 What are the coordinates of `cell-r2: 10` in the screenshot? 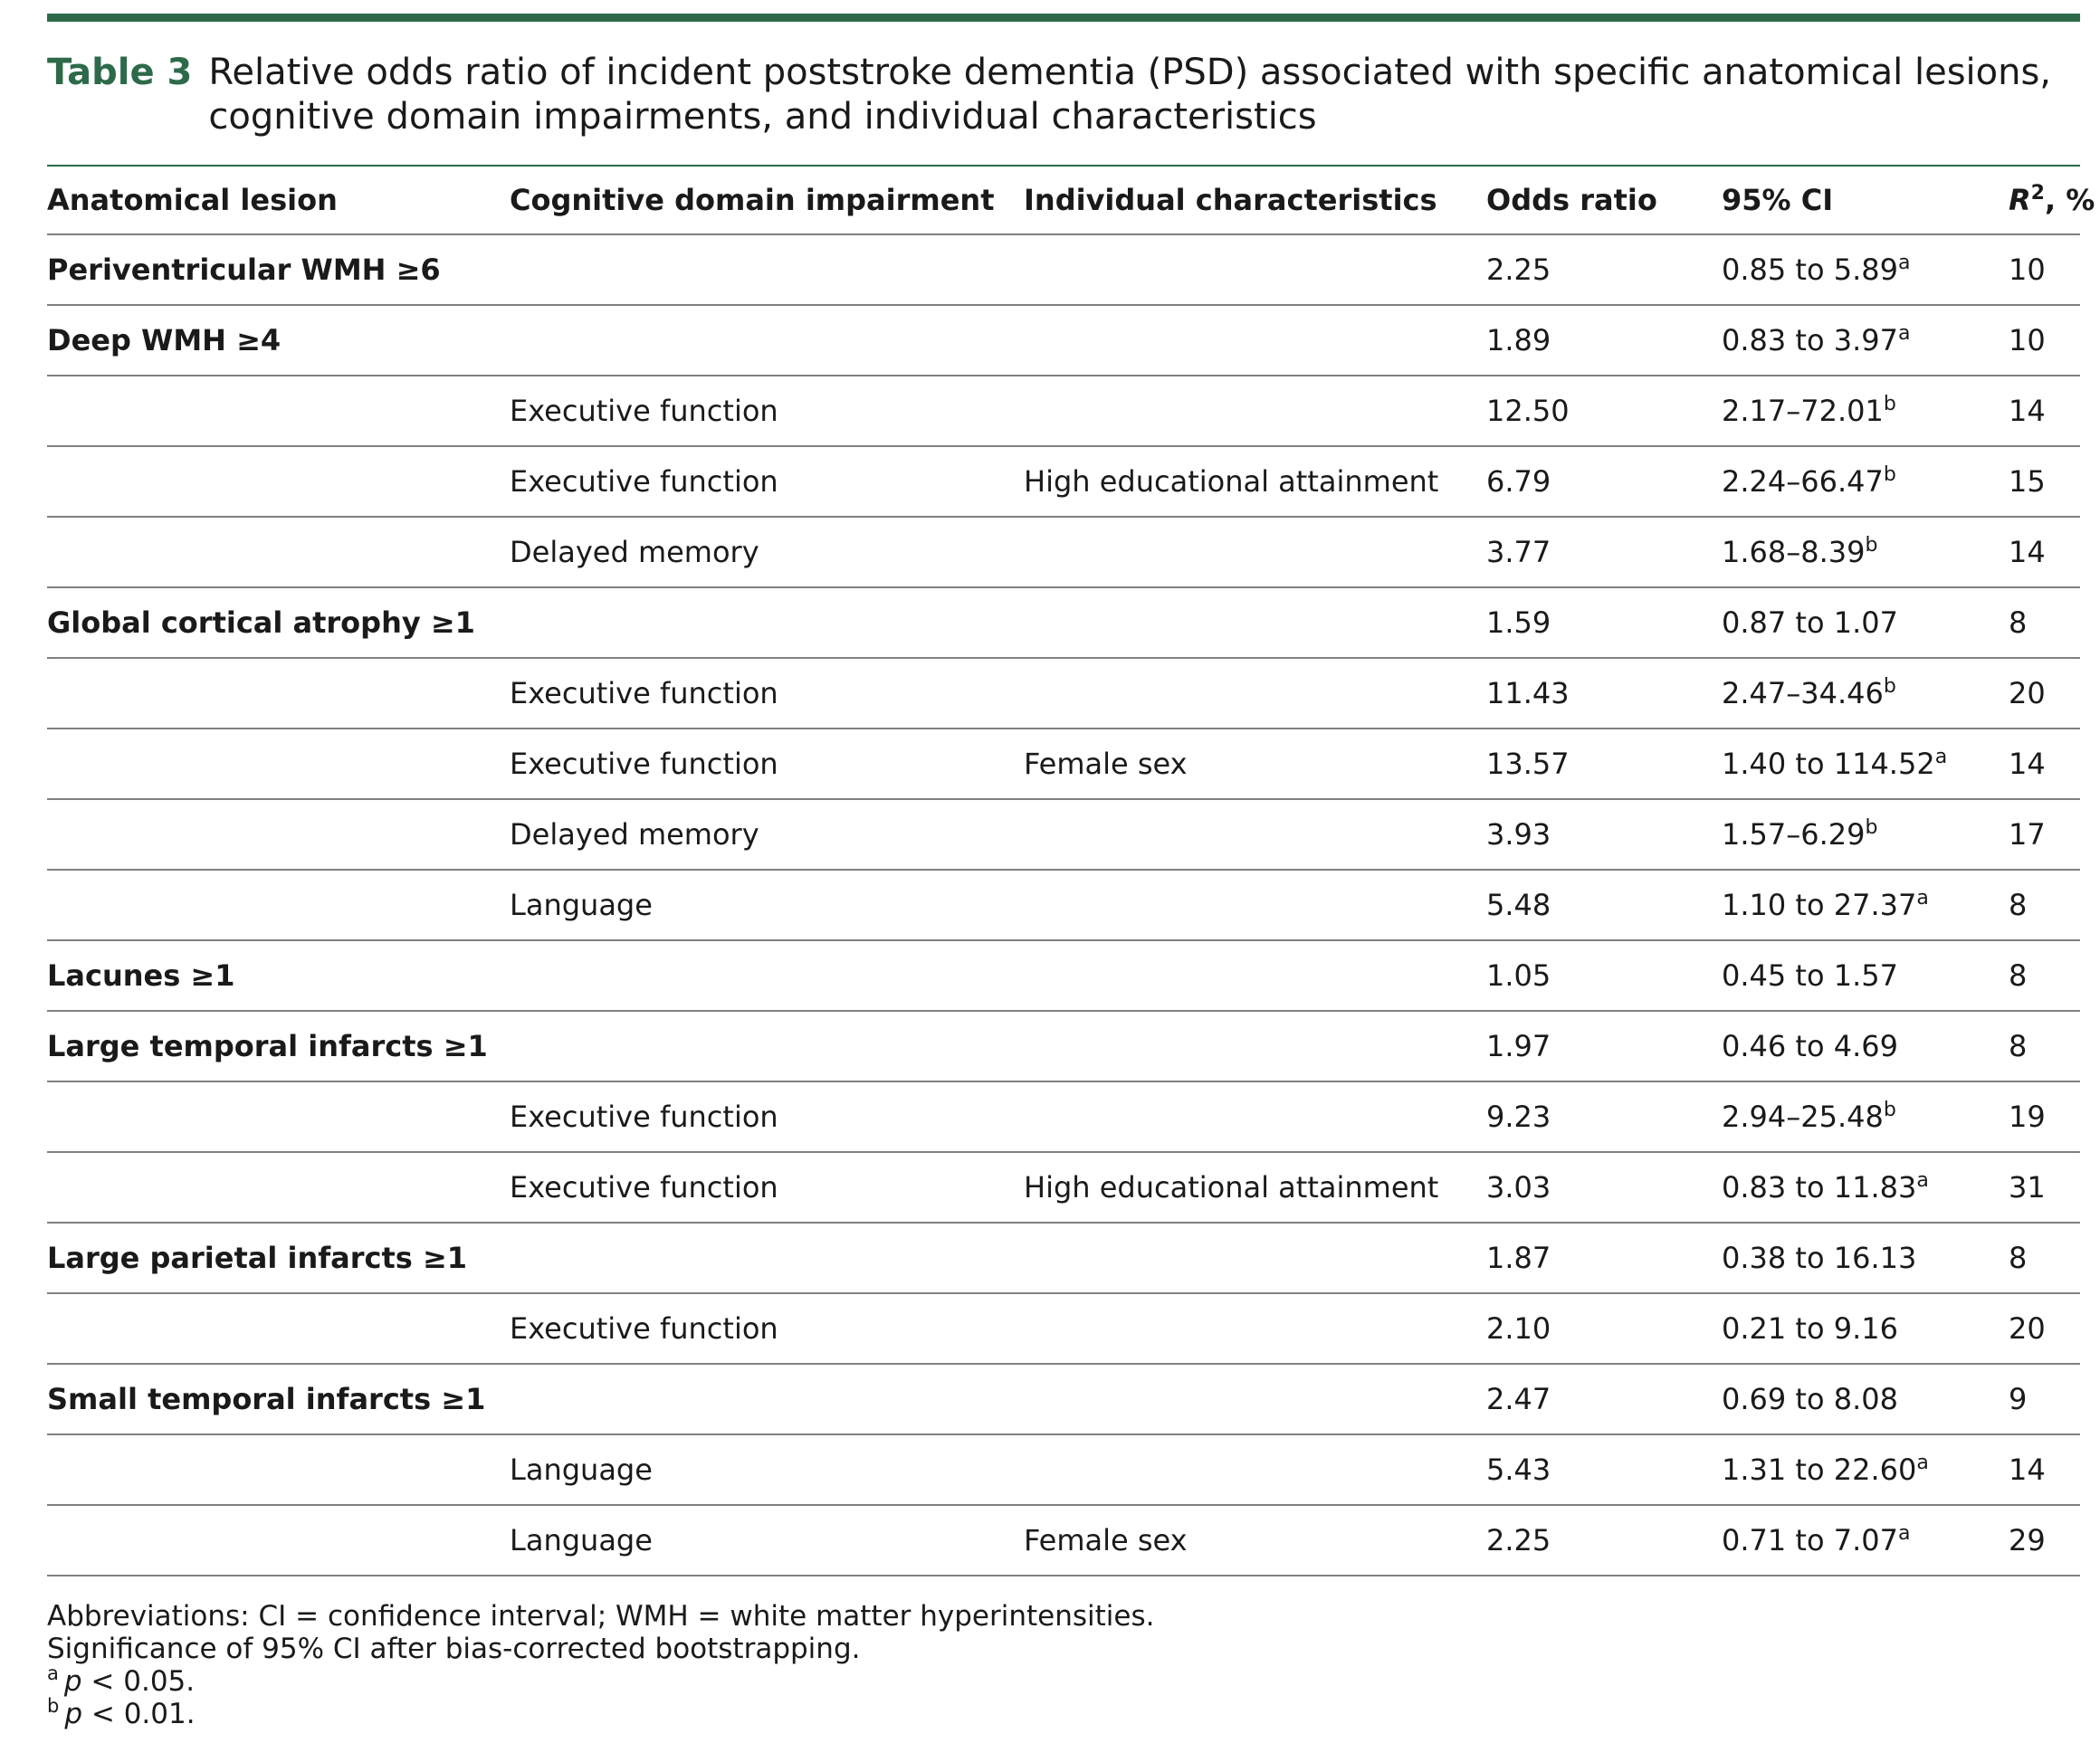 It's located at (2044, 270).